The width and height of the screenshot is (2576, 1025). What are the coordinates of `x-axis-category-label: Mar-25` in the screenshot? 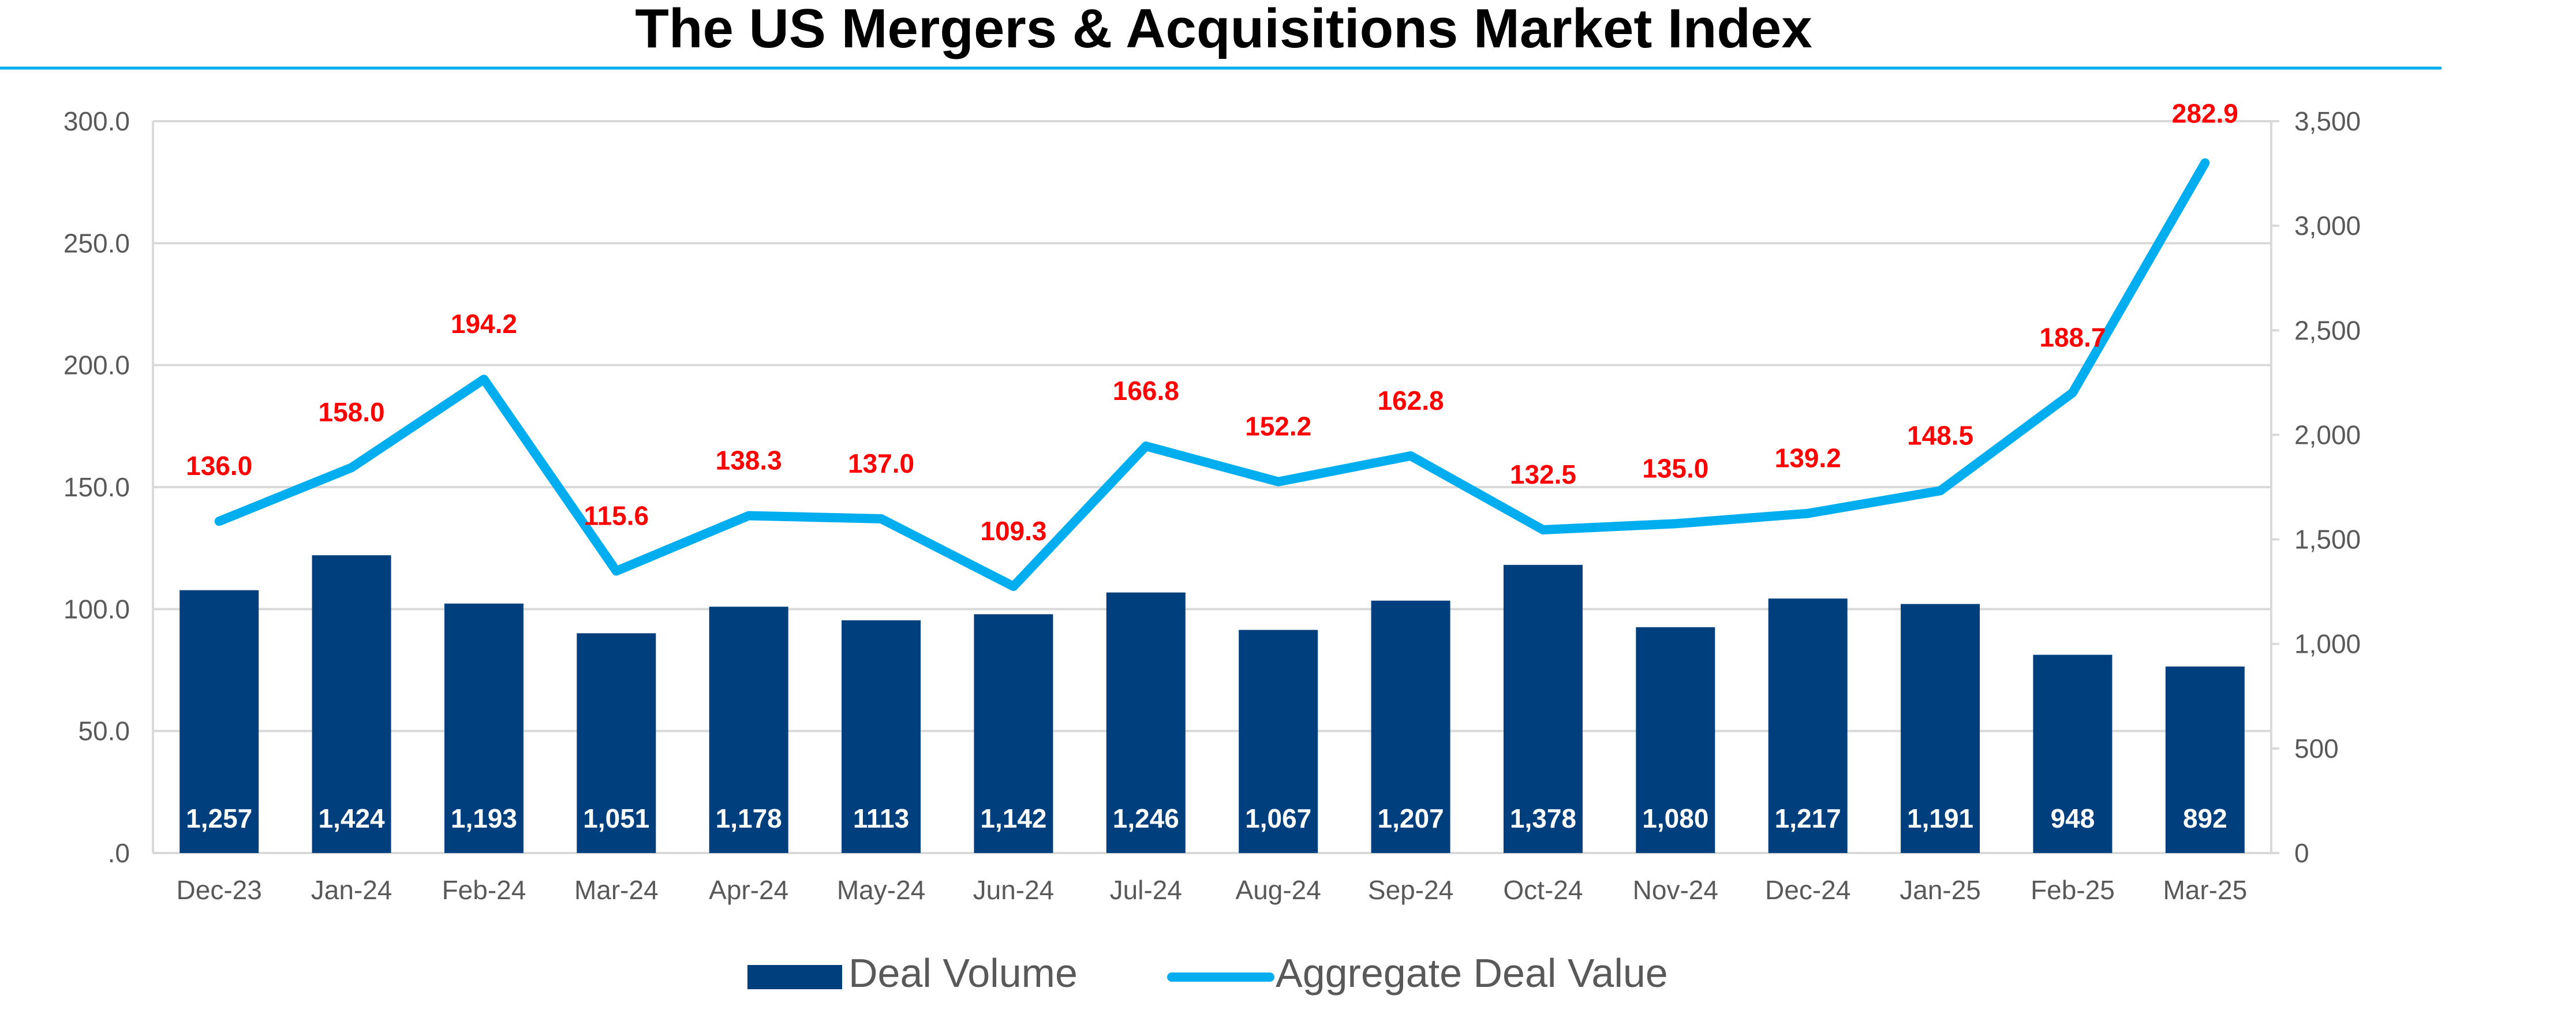 It's located at (2205, 890).